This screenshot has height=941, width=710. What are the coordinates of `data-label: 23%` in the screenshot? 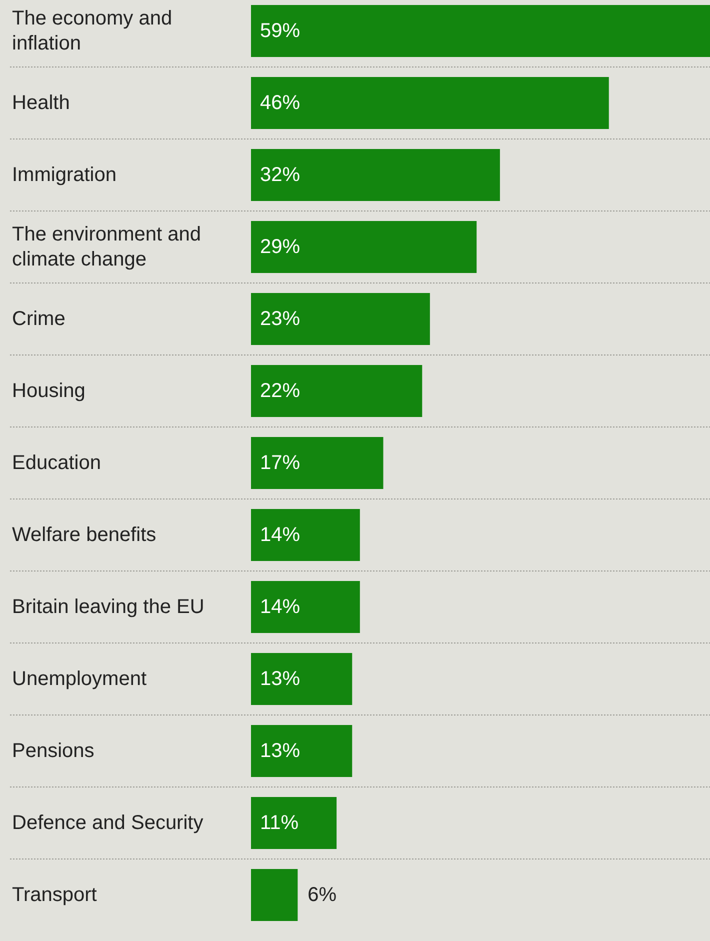 It's located at (280, 319).